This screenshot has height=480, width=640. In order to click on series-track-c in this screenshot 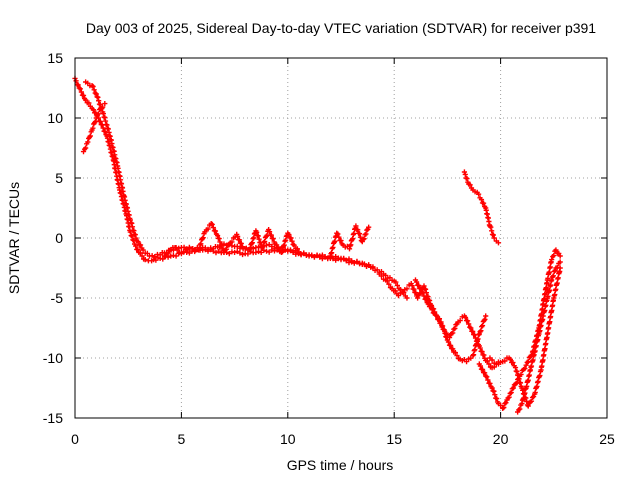, I will do `click(94, 128)`.